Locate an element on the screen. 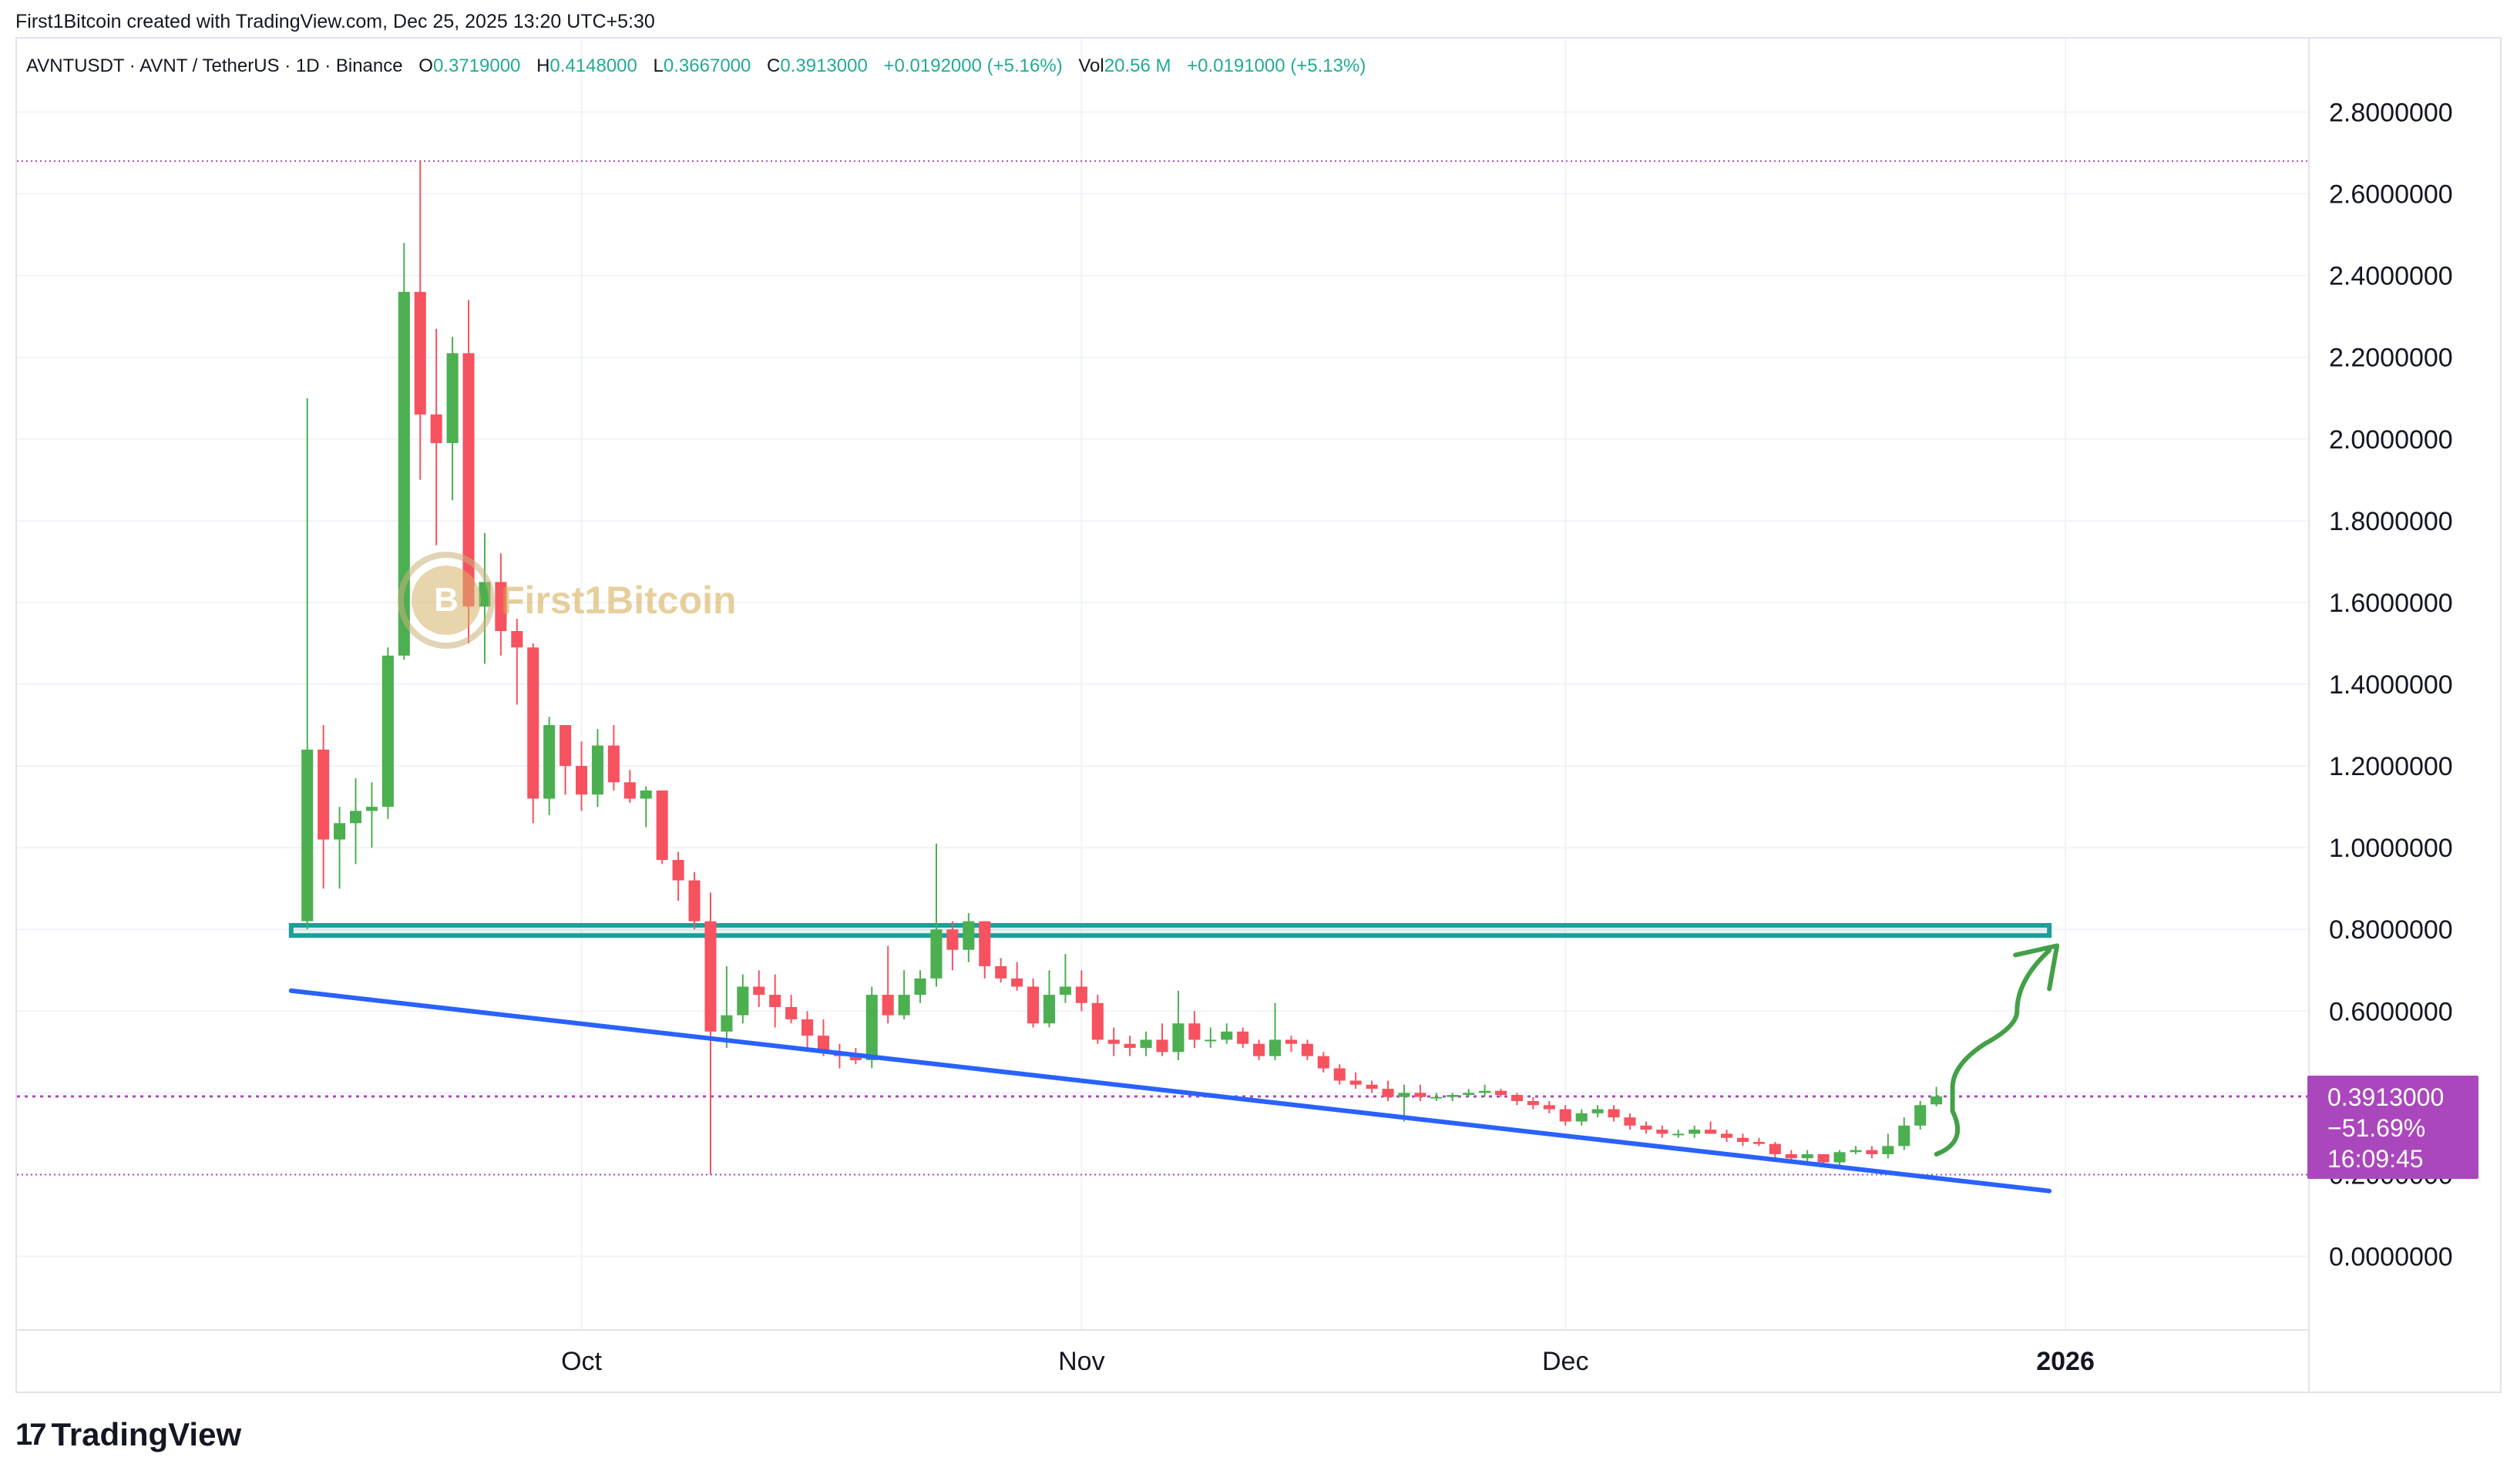 The height and width of the screenshot is (1484, 2517). tradingview-logo: 17 TradingView is located at coordinates (128, 1434).